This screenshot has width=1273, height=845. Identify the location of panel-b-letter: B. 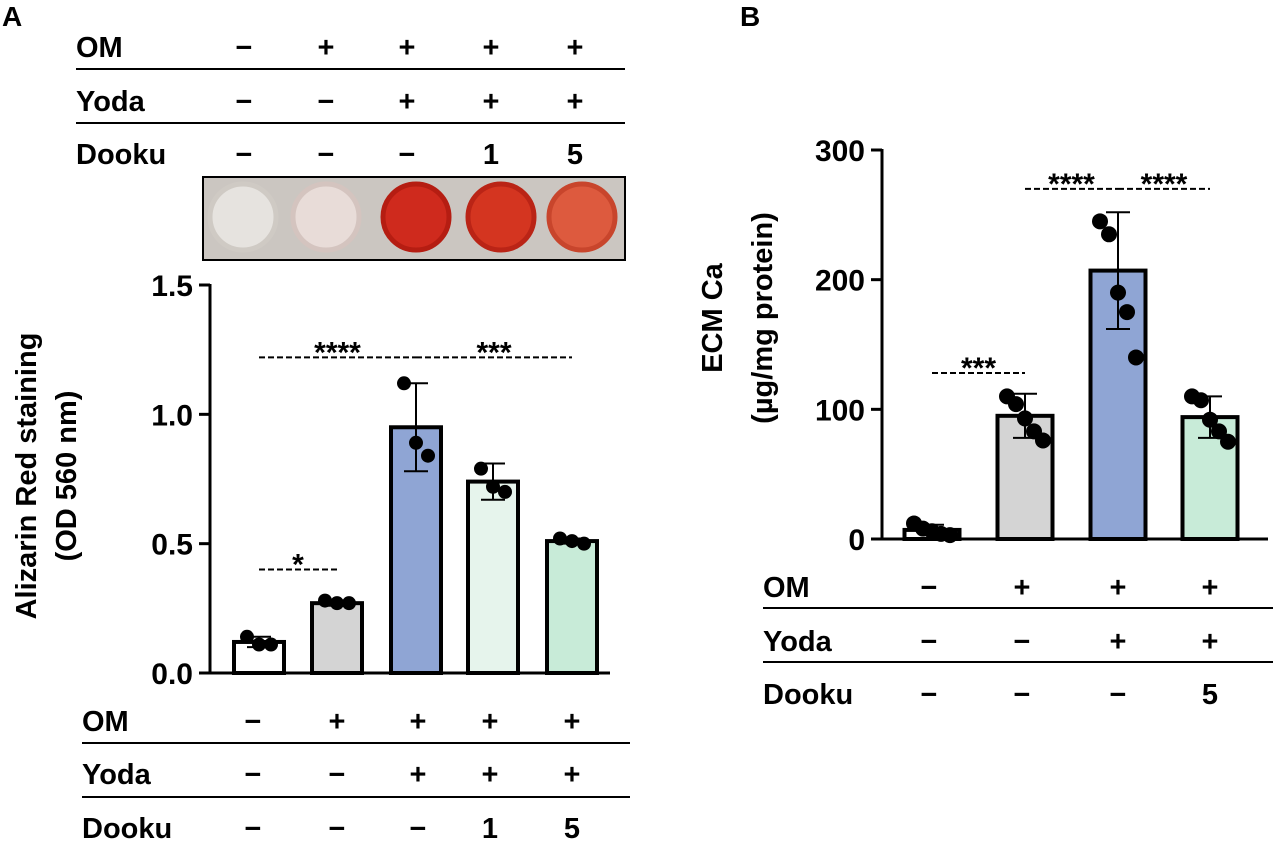
(750, 16).